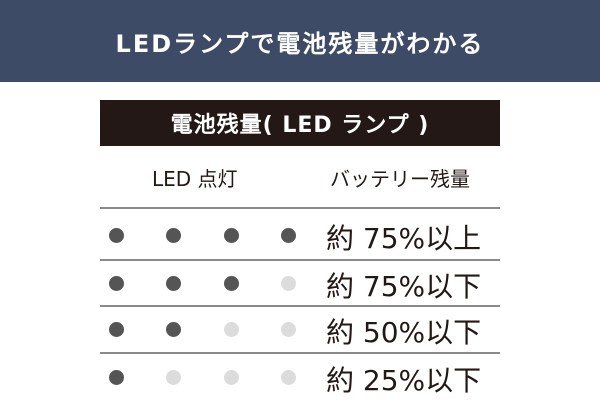 The height and width of the screenshot is (420, 600). What do you see at coordinates (300, 283) in the screenshot?
I see `table-row: 約 75%以下` at bounding box center [300, 283].